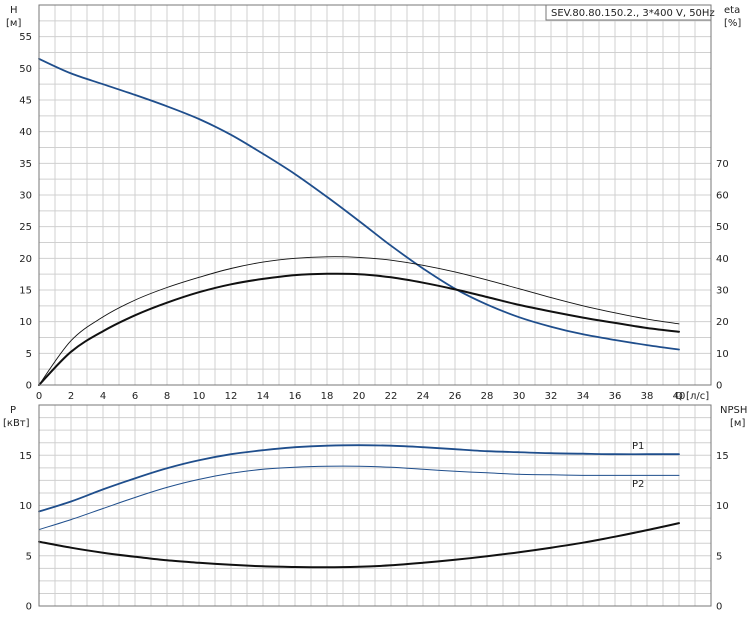 This screenshot has height=622, width=756. I want to click on left-tick-label: 30, so click(25, 196).